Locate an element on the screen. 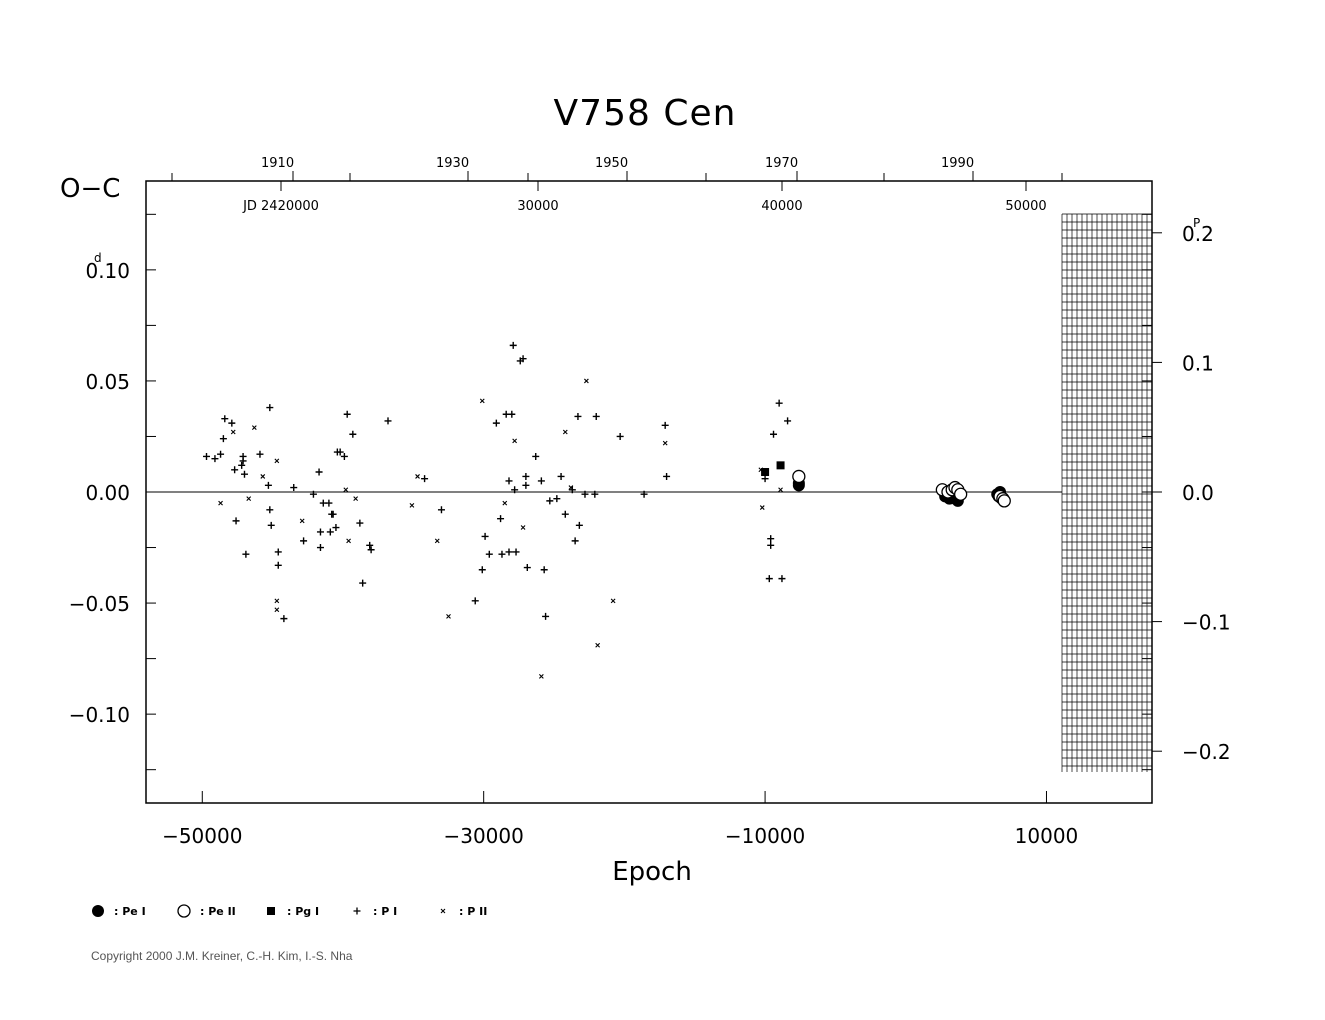 The image size is (1325, 1020). y-axis-label: O−C is located at coordinates (90, 189).